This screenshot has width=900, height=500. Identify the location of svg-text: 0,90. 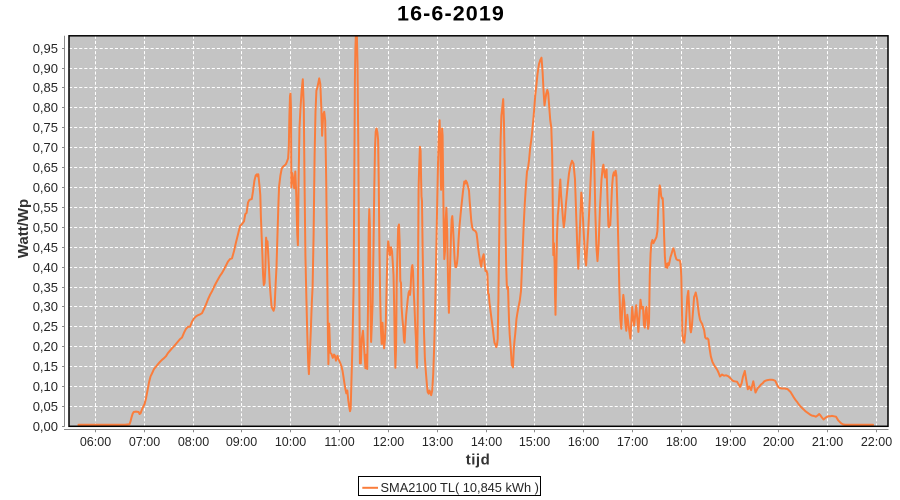
(45, 68).